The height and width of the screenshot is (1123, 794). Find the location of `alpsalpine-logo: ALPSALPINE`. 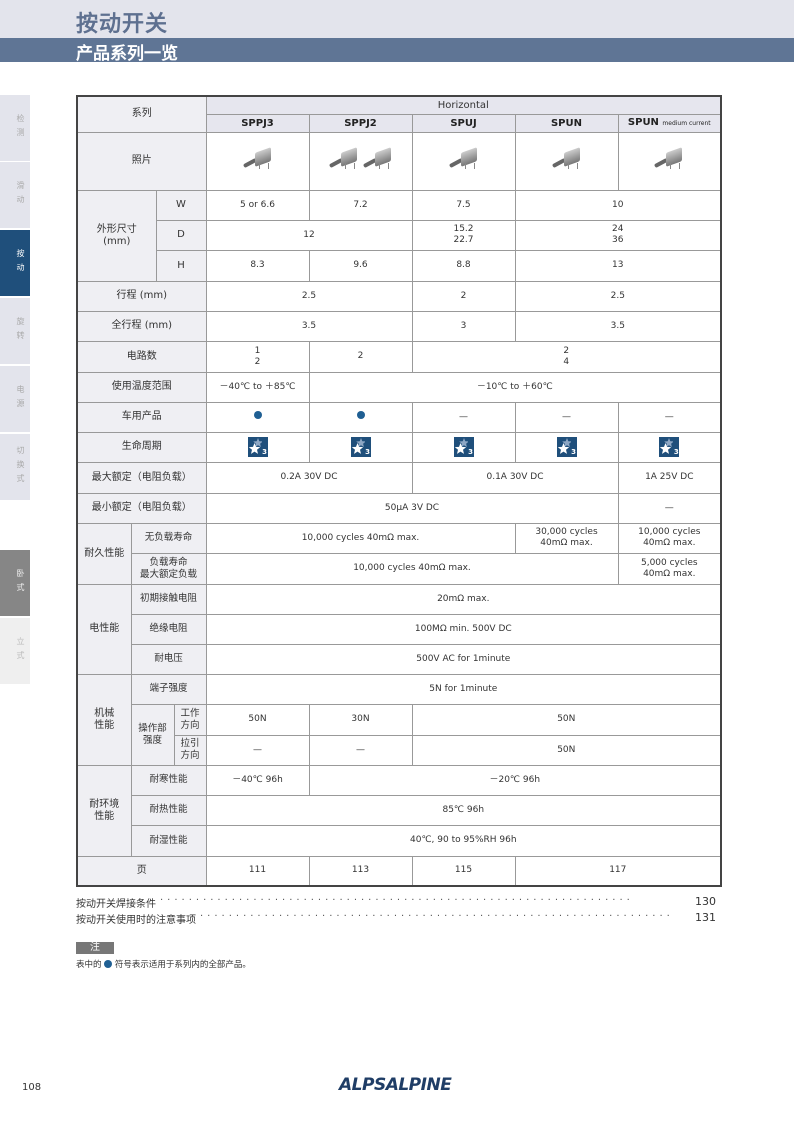

alpsalpine-logo: ALPSALPINE is located at coordinates (395, 1085).